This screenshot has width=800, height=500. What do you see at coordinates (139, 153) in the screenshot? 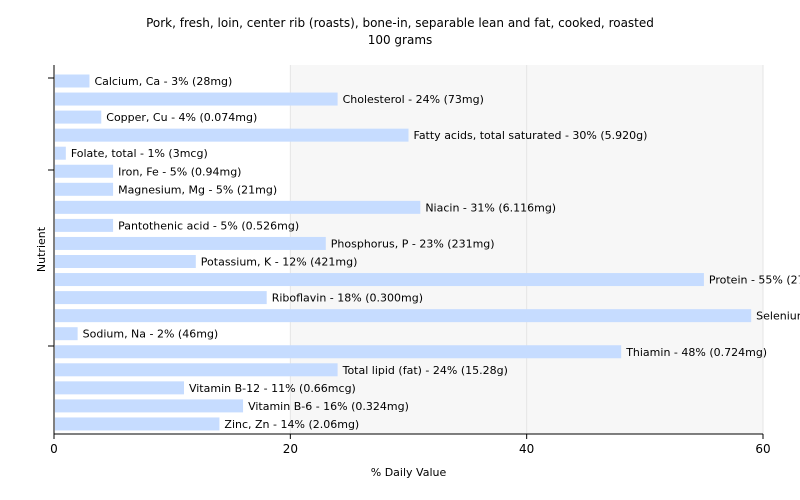
I see `bar-label: Folate, total - 1% (3mcg)` at bounding box center [139, 153].